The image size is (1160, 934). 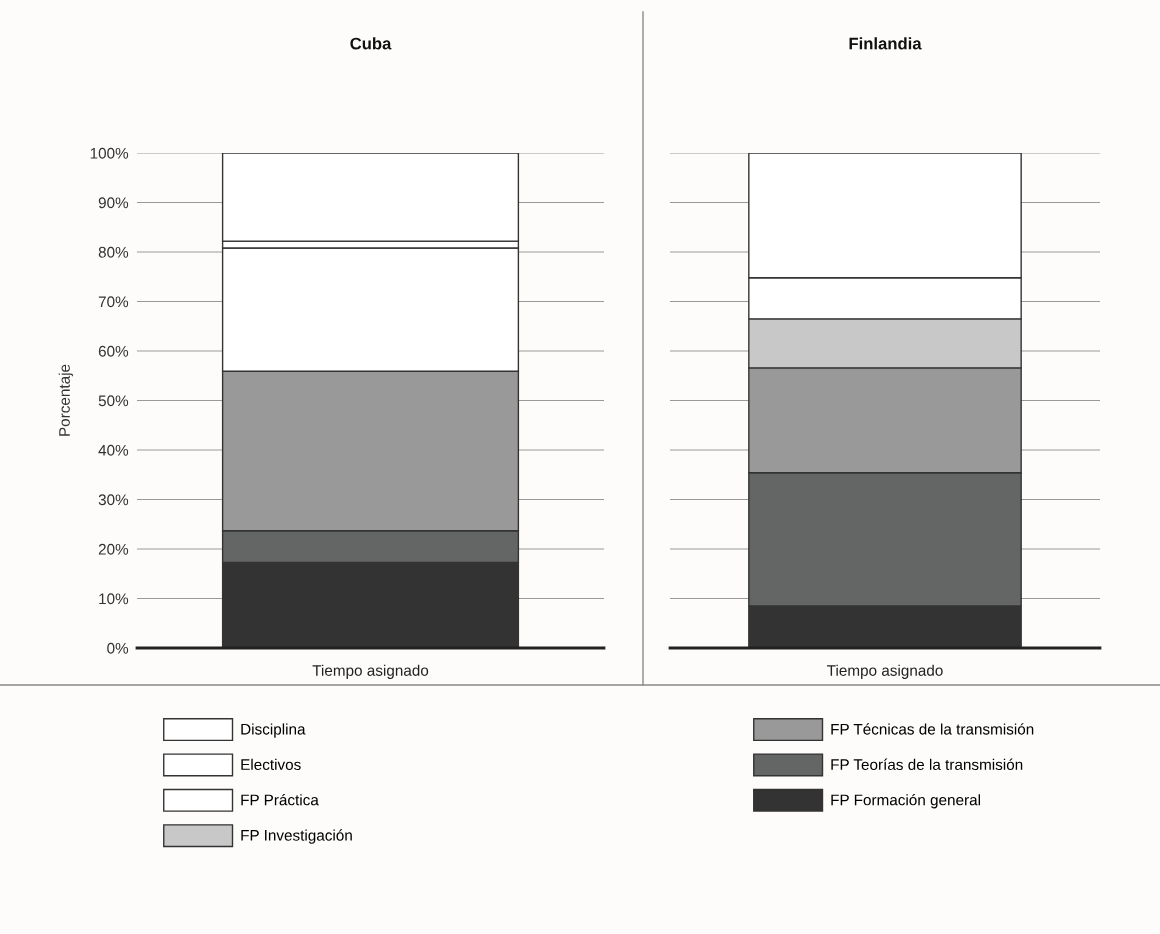 I want to click on chart-title: Finlandia, so click(x=885, y=43).